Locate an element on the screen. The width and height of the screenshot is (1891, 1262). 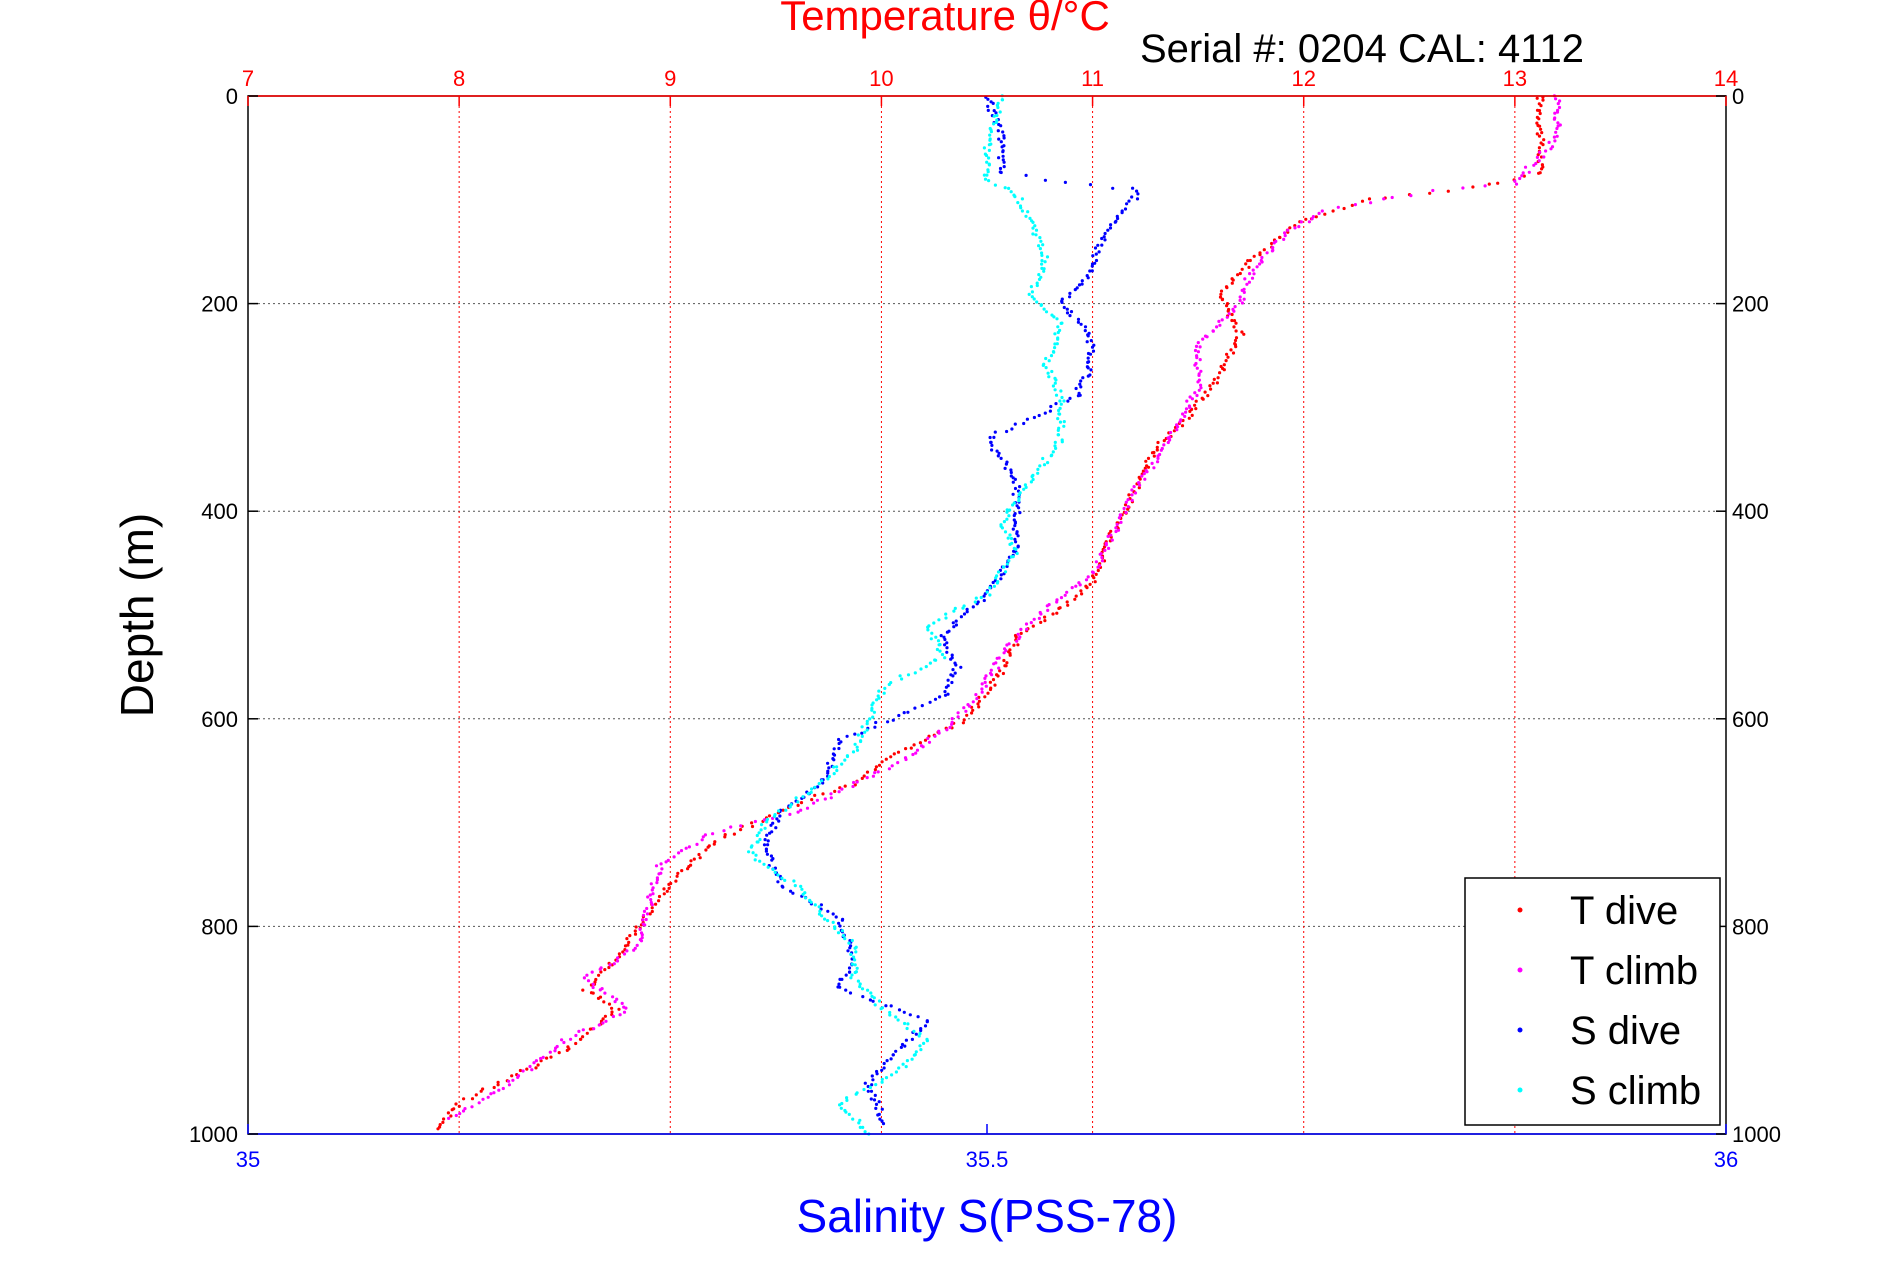
y-tick-label: 200 is located at coordinates (219, 304).